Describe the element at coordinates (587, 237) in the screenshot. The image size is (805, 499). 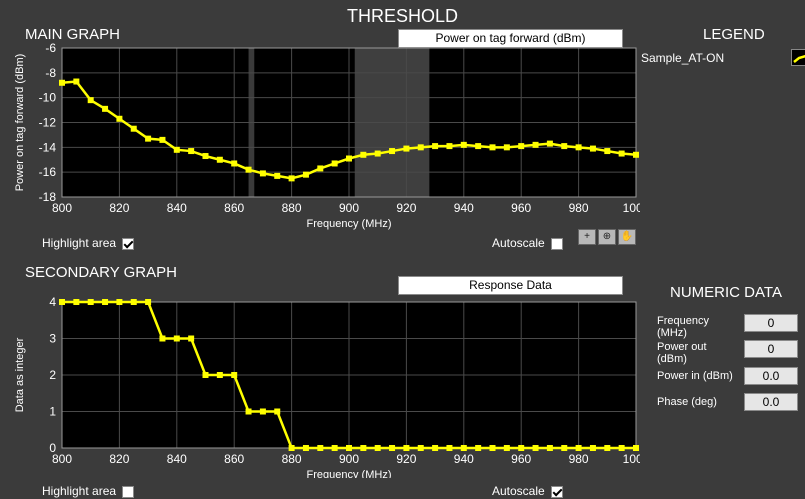
I see `crosshair-icon: +` at that location.